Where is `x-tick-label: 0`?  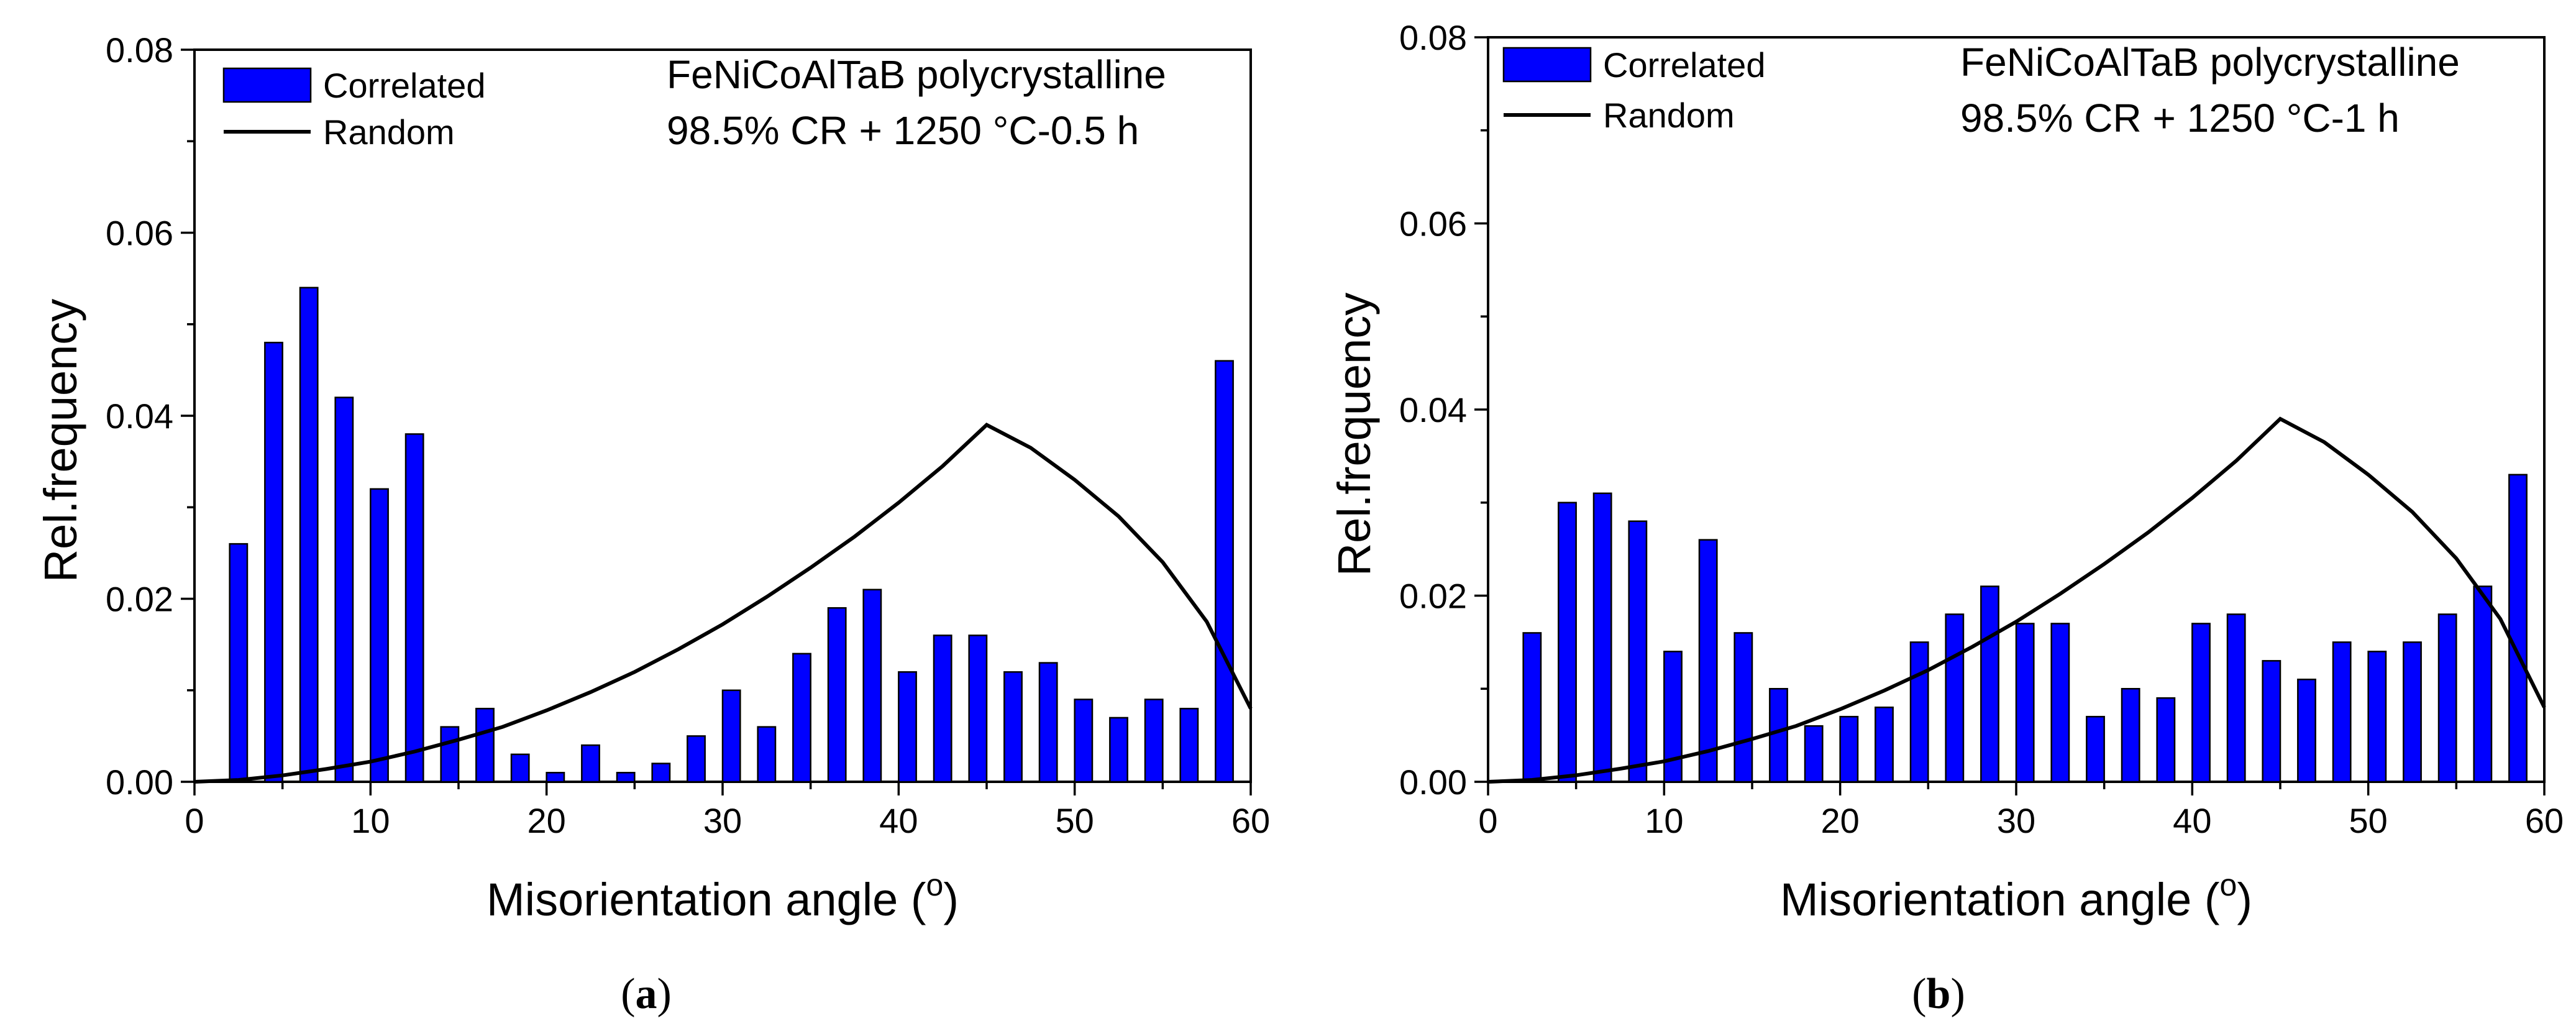 x-tick-label: 0 is located at coordinates (194, 821).